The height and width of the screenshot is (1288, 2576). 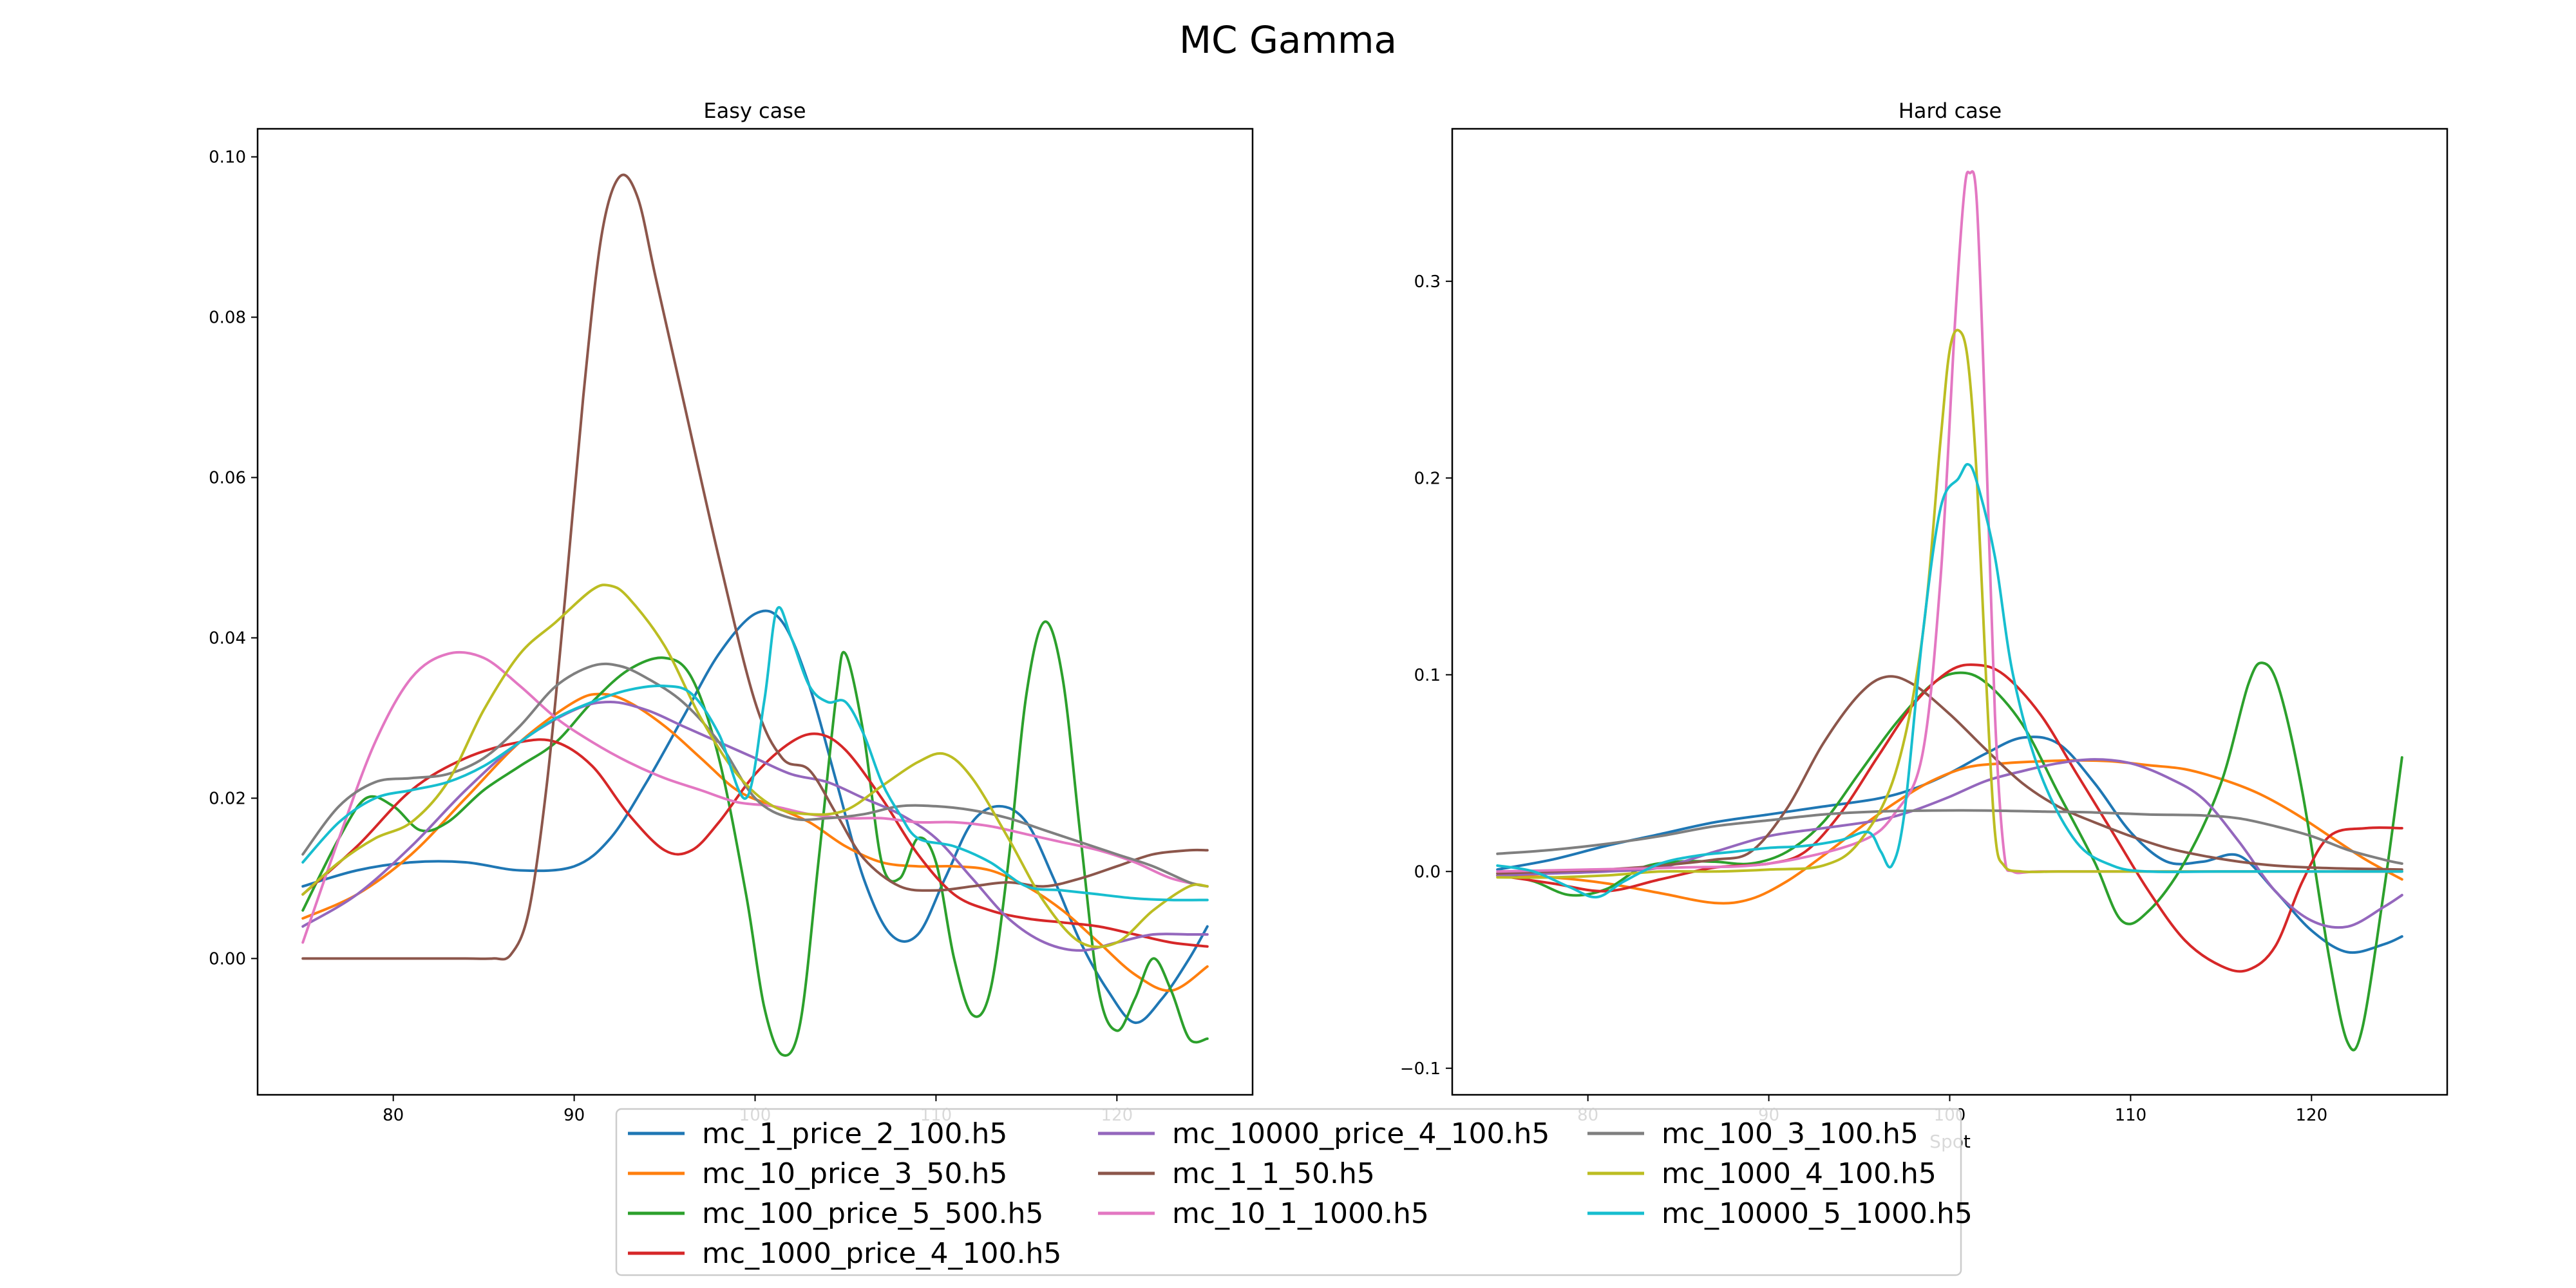 I want to click on legend-item-mc-1-1-50: mc_1_1_50.h5, so click(x=1236, y=1173).